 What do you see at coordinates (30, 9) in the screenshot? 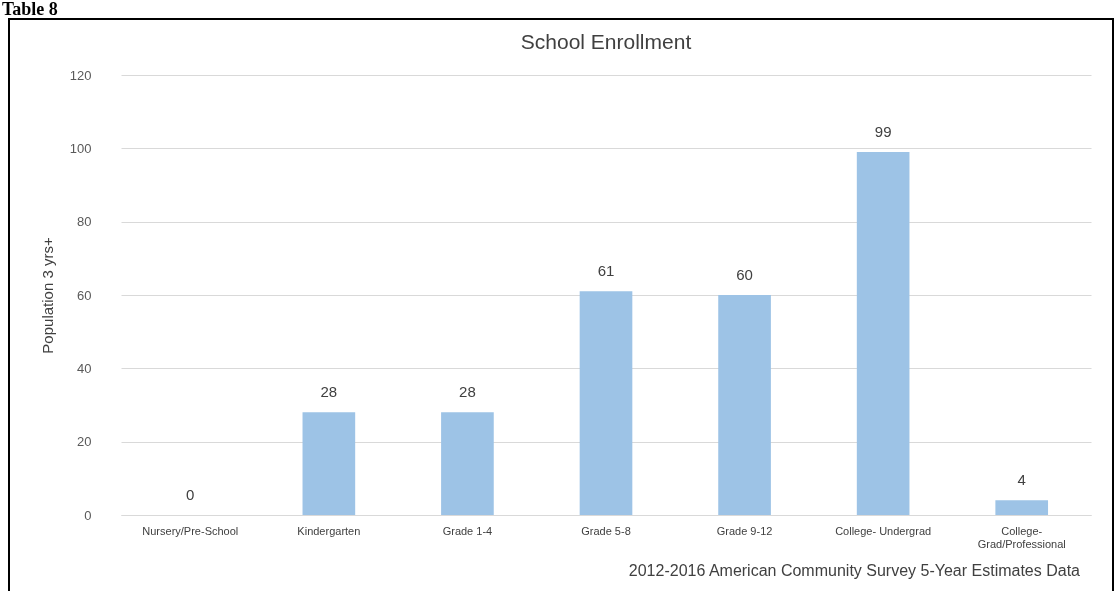
I see `caption: Table 8` at bounding box center [30, 9].